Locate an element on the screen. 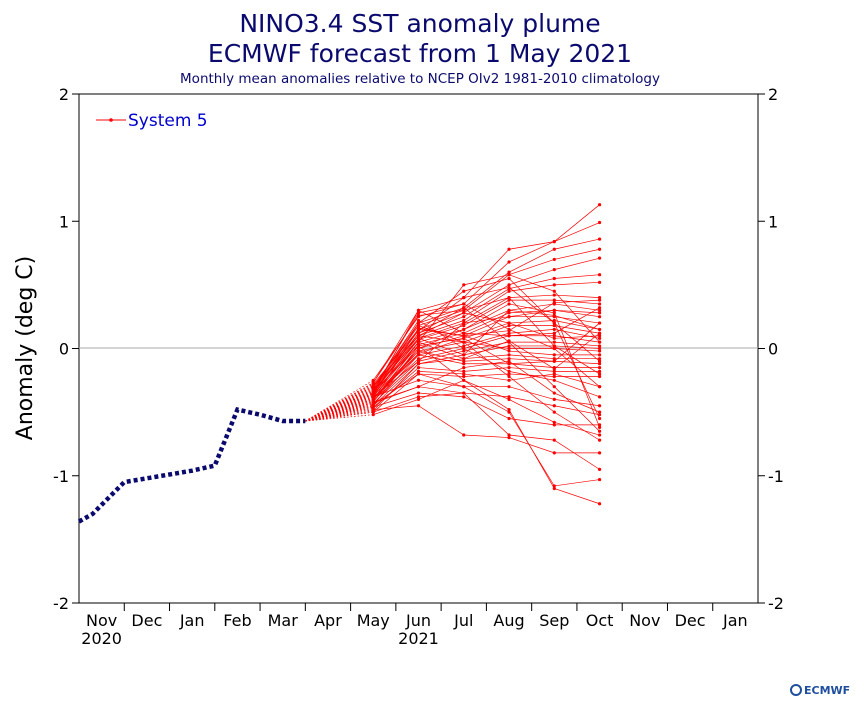  y-tick-label-left: -1 is located at coordinates (61, 476).